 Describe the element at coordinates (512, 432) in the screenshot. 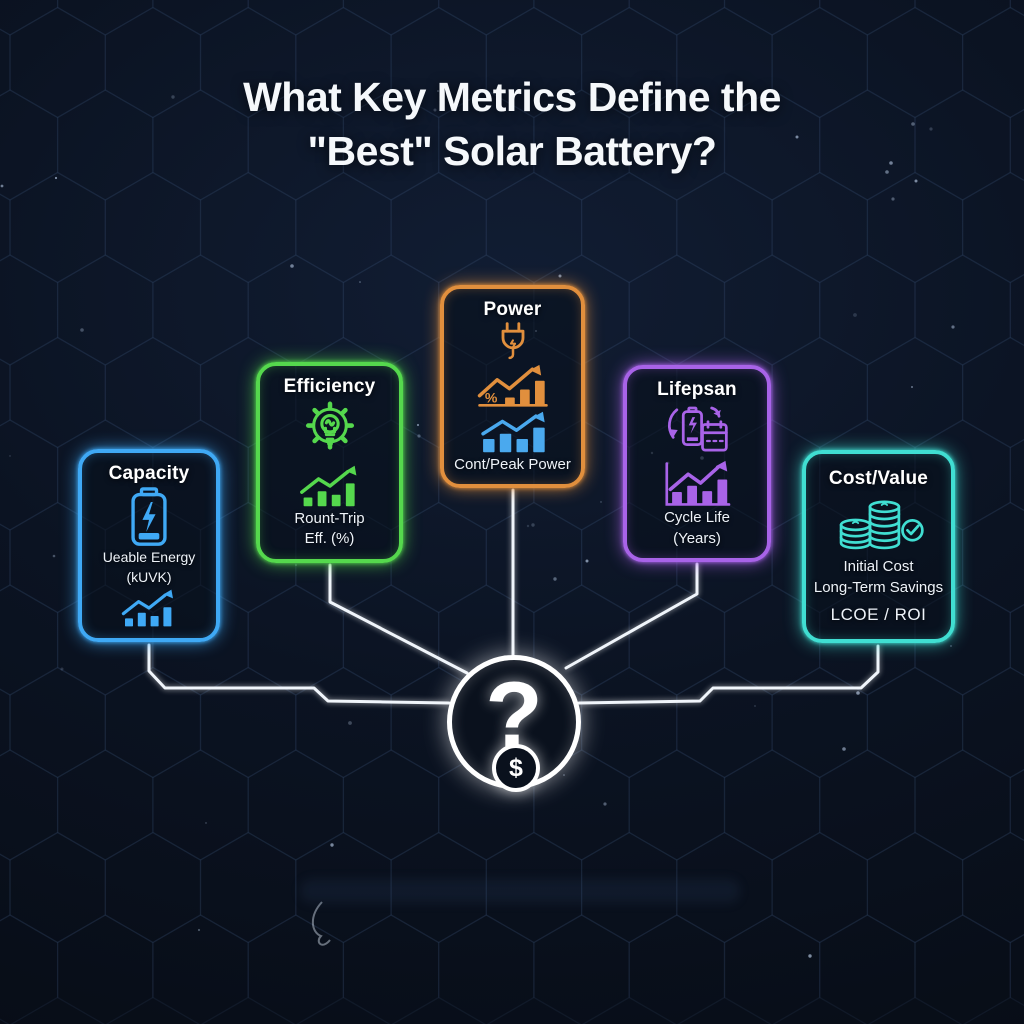

I see `blue-bar-chart-arrow-icon` at that location.